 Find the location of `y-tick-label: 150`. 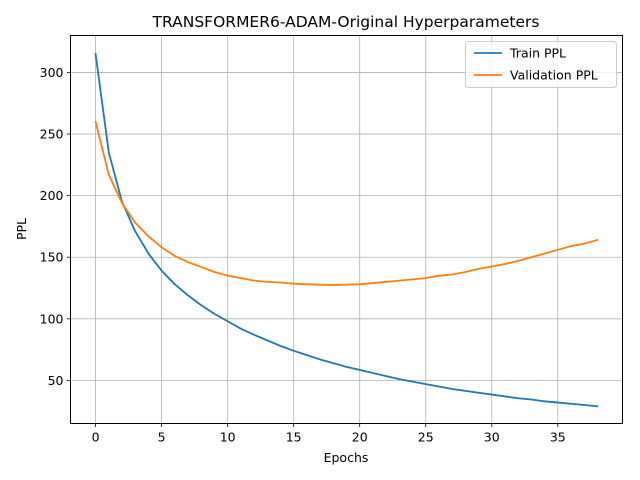

y-tick-label: 150 is located at coordinates (52, 257).